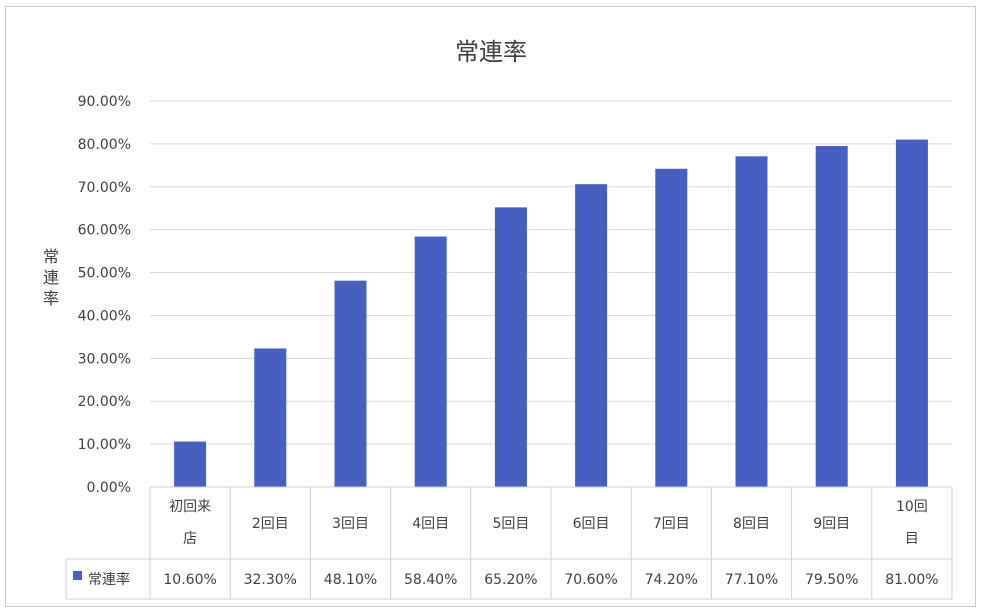 The width and height of the screenshot is (982, 613). Describe the element at coordinates (104, 188) in the screenshot. I see `y-tick-label: 70.00%` at that location.